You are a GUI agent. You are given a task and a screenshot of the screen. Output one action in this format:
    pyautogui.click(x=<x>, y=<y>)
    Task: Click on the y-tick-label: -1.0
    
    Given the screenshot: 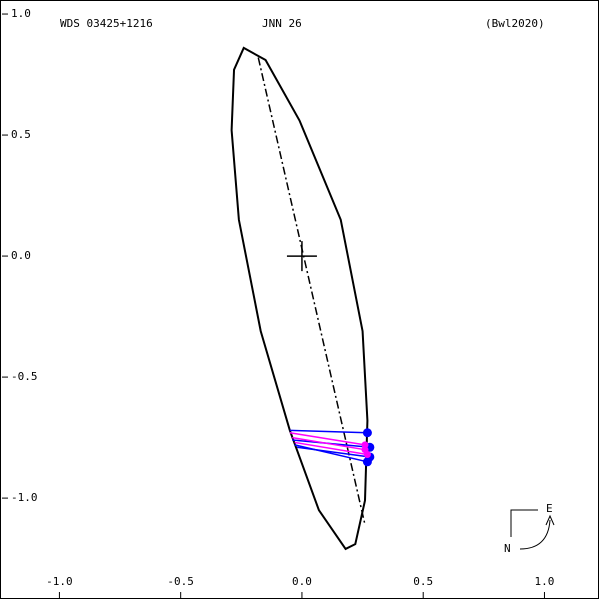 What is the action you would take?
    pyautogui.click(x=24, y=497)
    